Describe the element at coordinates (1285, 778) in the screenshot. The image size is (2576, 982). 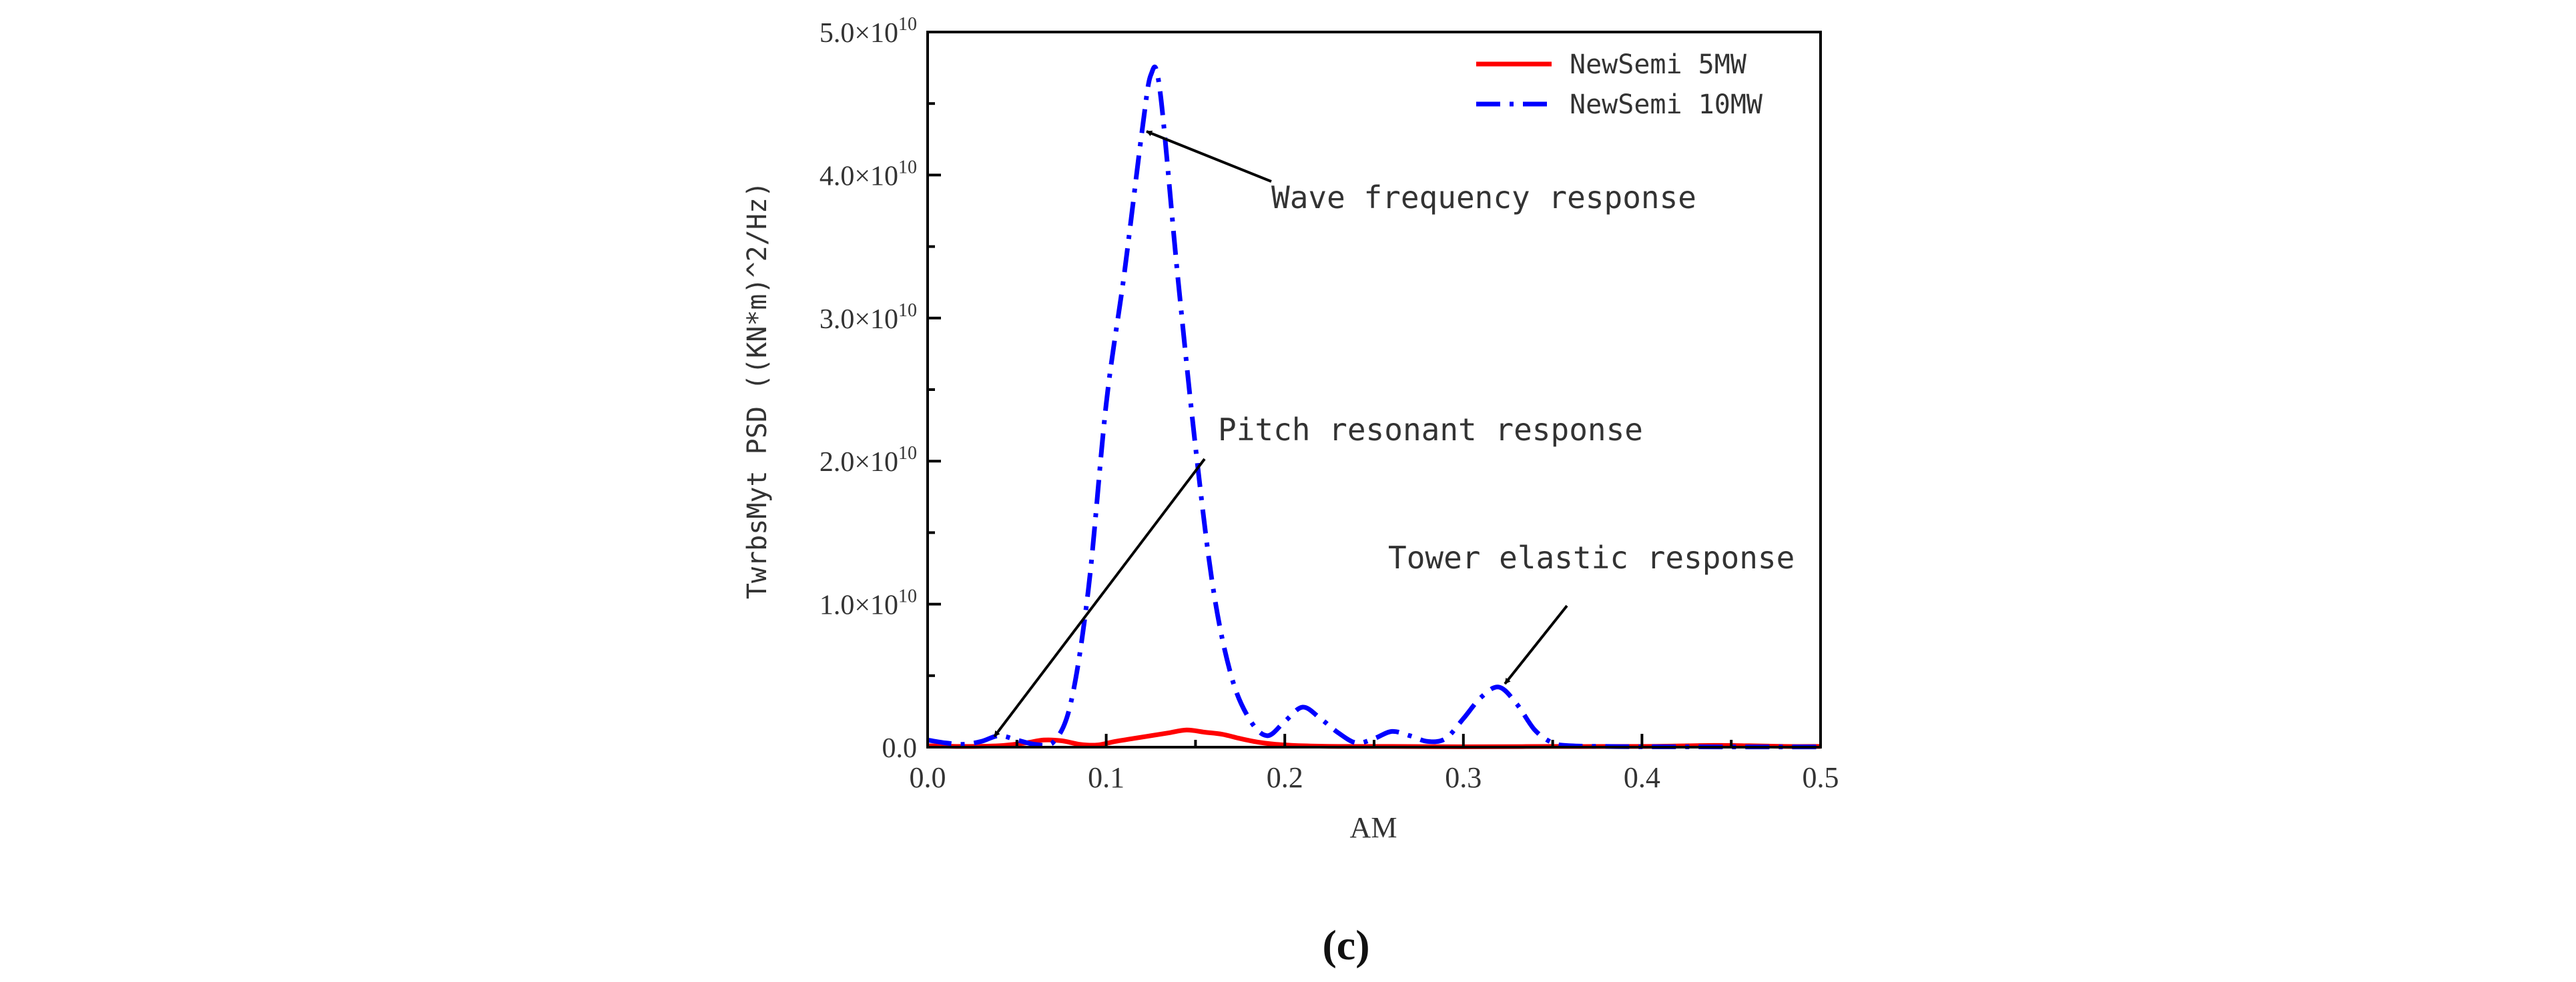
I see `x-tick-label: 0.2` at that location.